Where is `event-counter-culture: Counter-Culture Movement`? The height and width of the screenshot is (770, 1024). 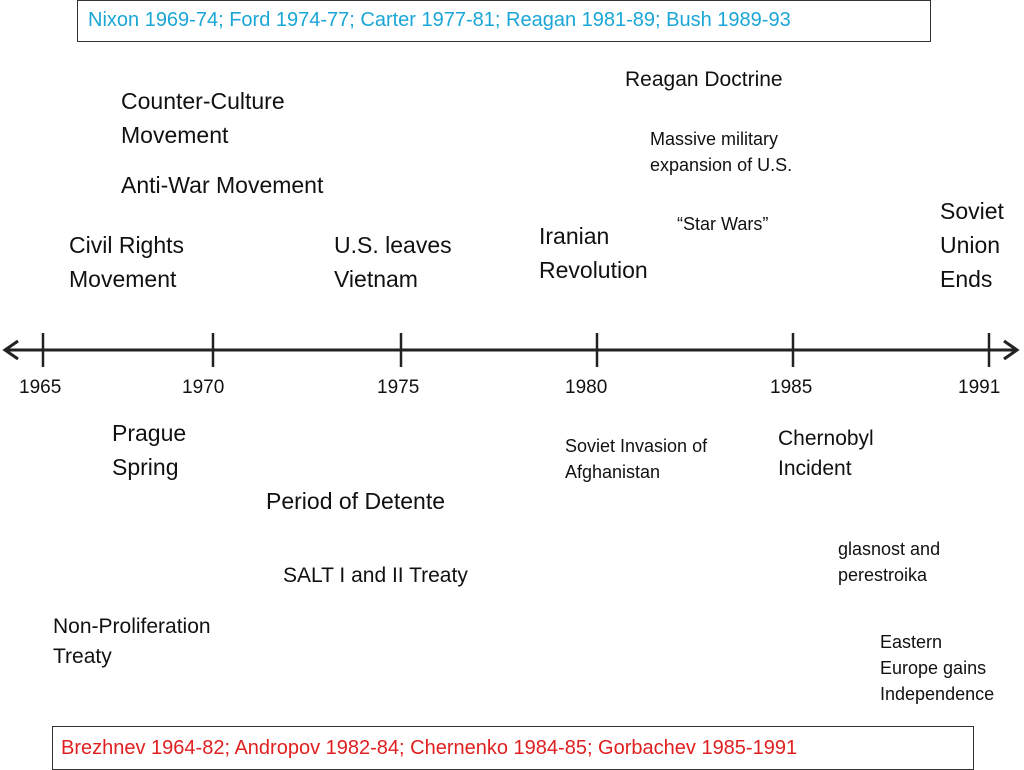
event-counter-culture: Counter-Culture Movement is located at coordinates (203, 118).